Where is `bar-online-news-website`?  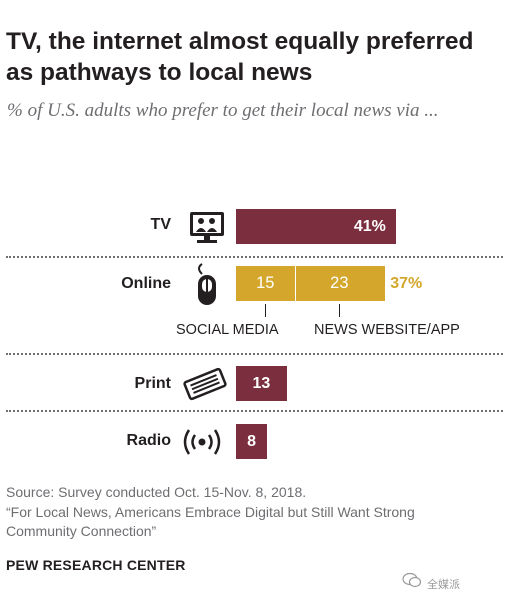
bar-online-news-website is located at coordinates (340, 283).